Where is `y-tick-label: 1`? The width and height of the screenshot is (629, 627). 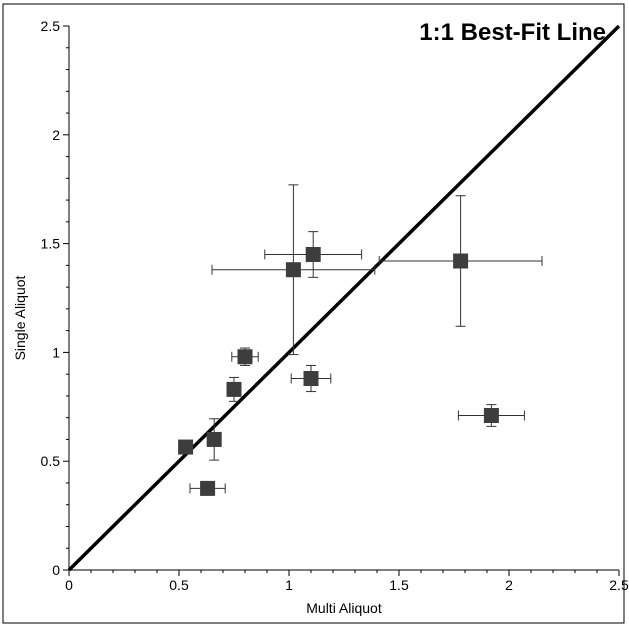
y-tick-label: 1 is located at coordinates (56, 352).